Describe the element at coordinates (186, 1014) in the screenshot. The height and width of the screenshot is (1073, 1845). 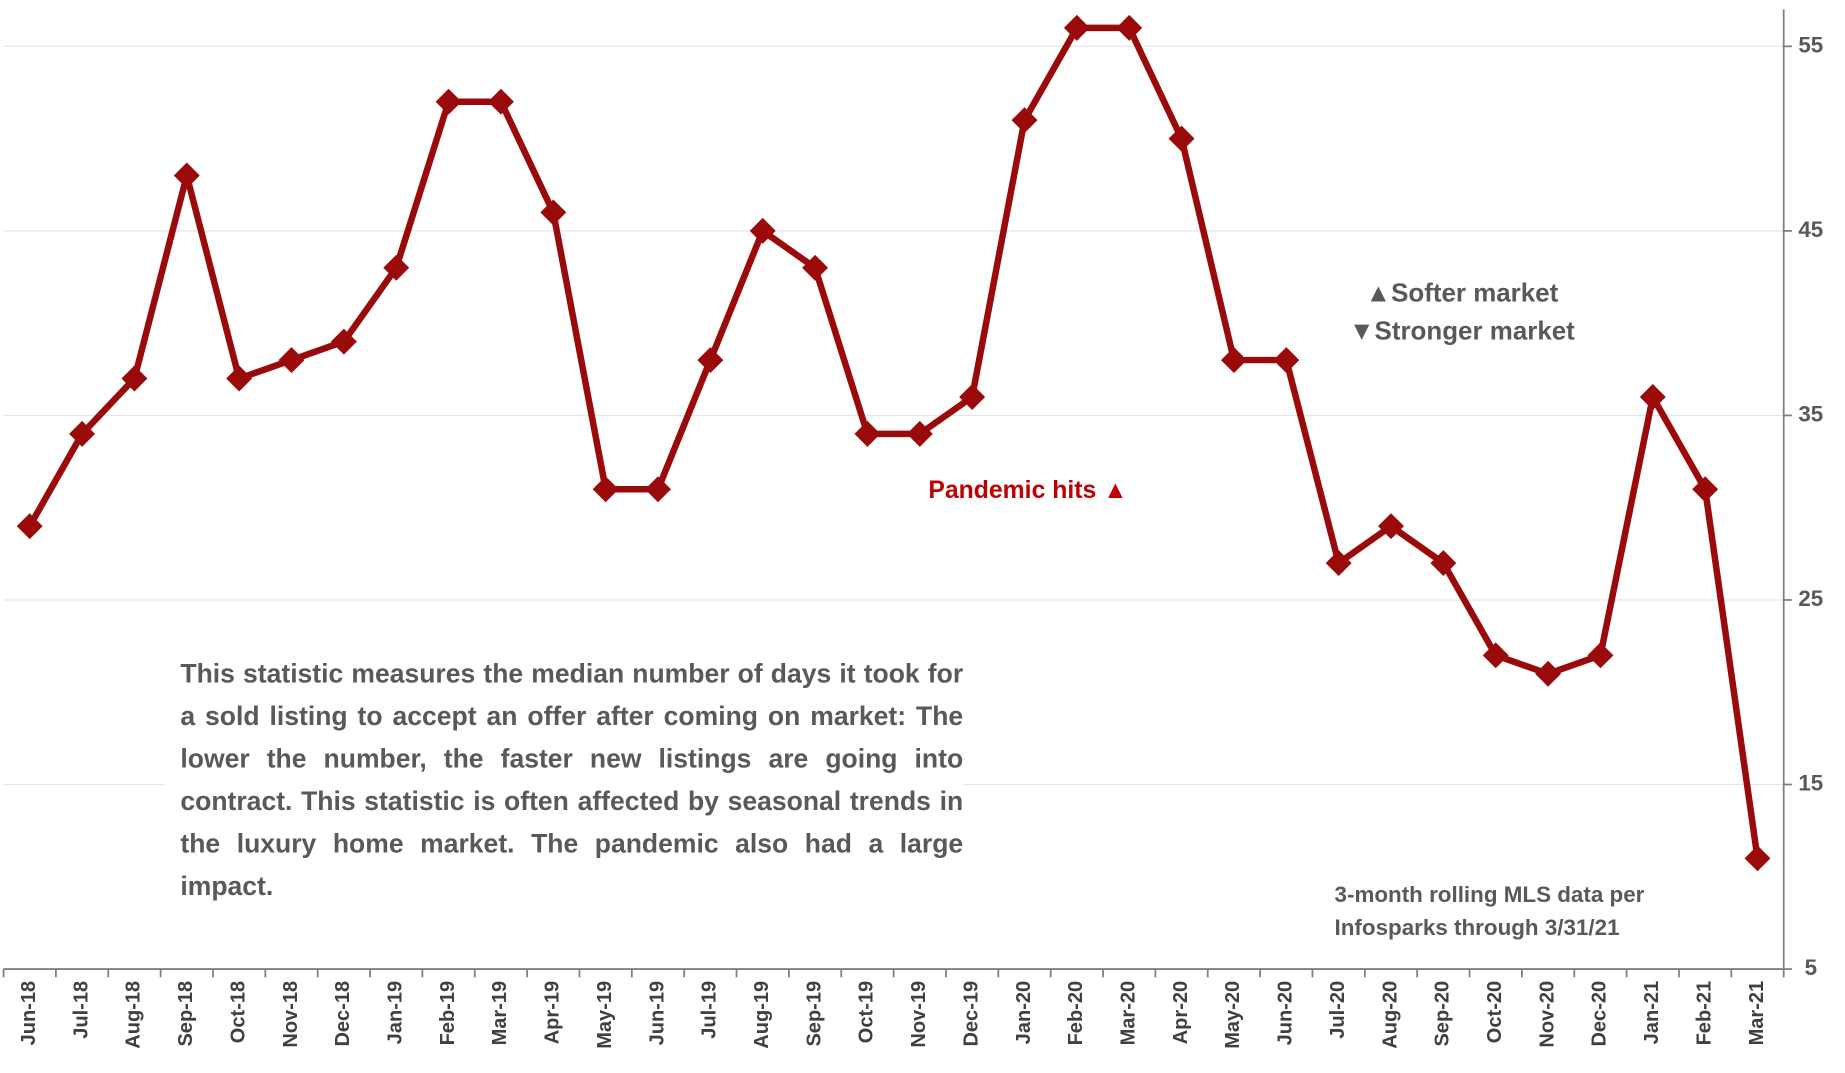
I see `x-tick-label: Sep-18` at that location.